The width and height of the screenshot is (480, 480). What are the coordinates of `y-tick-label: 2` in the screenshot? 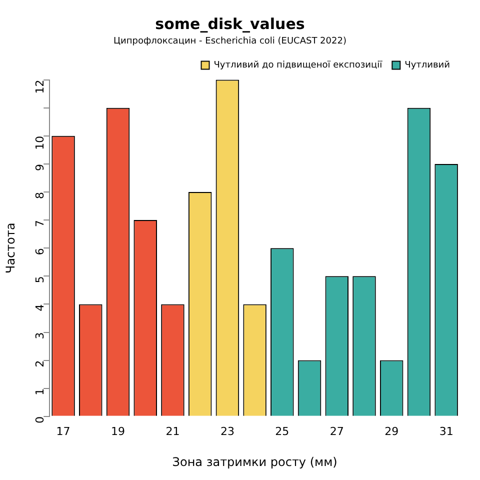 It's located at (39, 364).